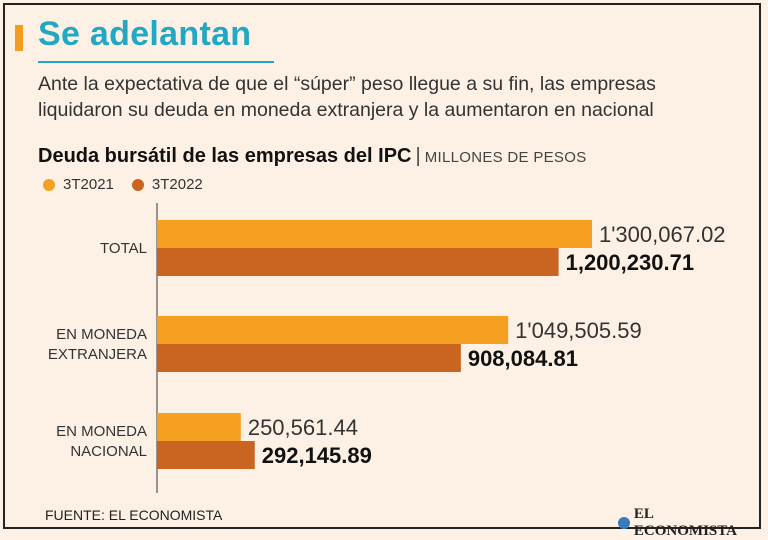  Describe the element at coordinates (97, 344) in the screenshot. I see `category-label: EN MONEDA EXTRANJERA` at that location.